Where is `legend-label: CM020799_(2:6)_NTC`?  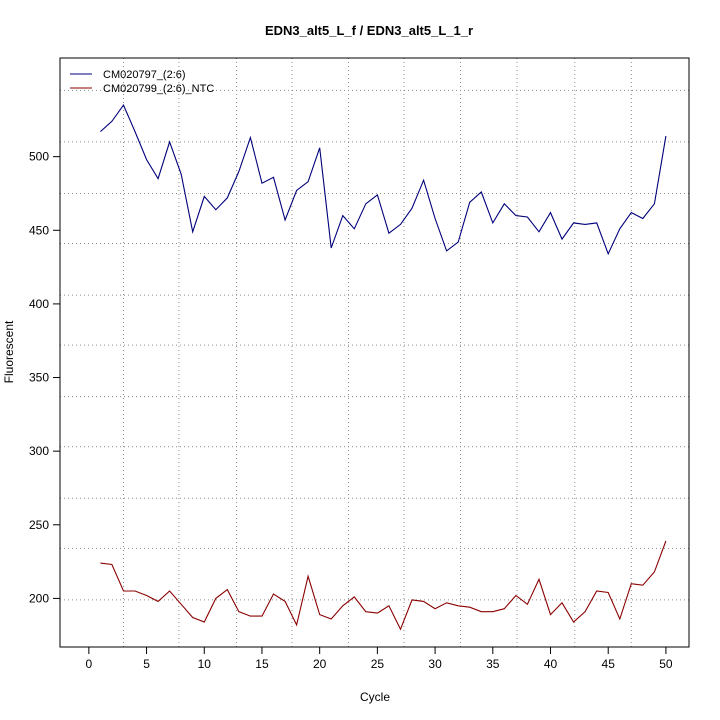
legend-label: CM020799_(2:6)_NTC is located at coordinates (158, 89).